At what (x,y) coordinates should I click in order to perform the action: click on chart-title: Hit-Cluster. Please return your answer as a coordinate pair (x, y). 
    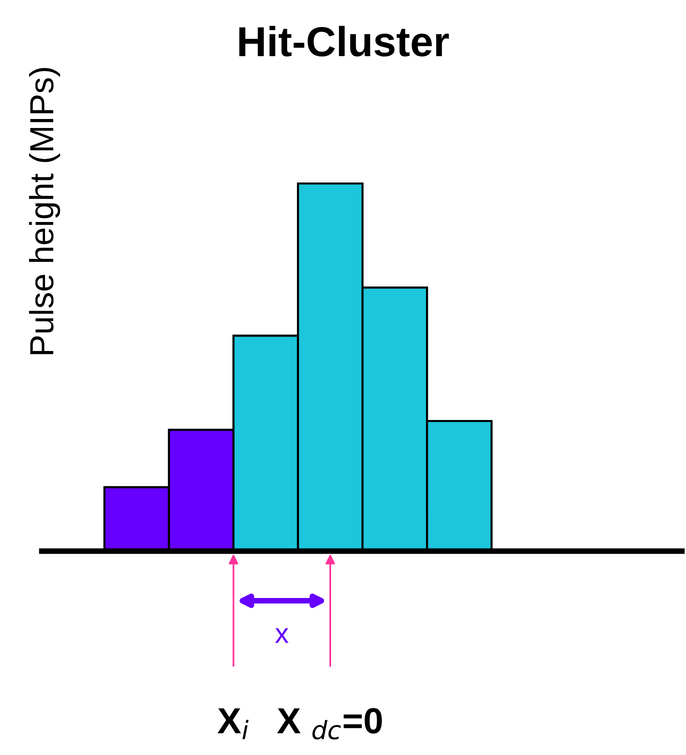
    Looking at the image, I should click on (344, 41).